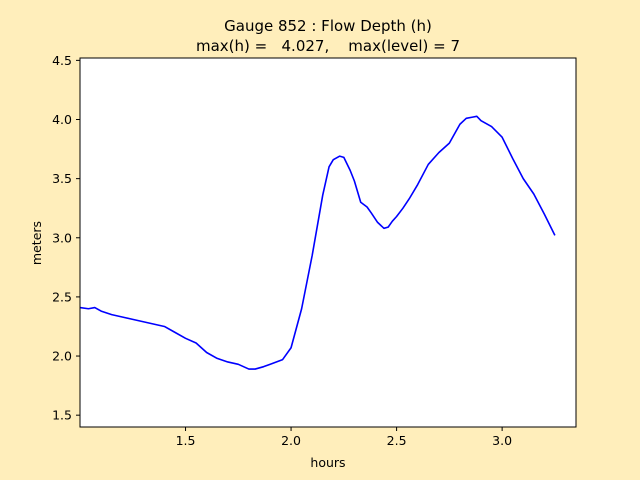 This screenshot has height=480, width=640. Describe the element at coordinates (328, 26) in the screenshot. I see `chart-title-line1: Gauge 852 : Flow Depth (h)` at that location.